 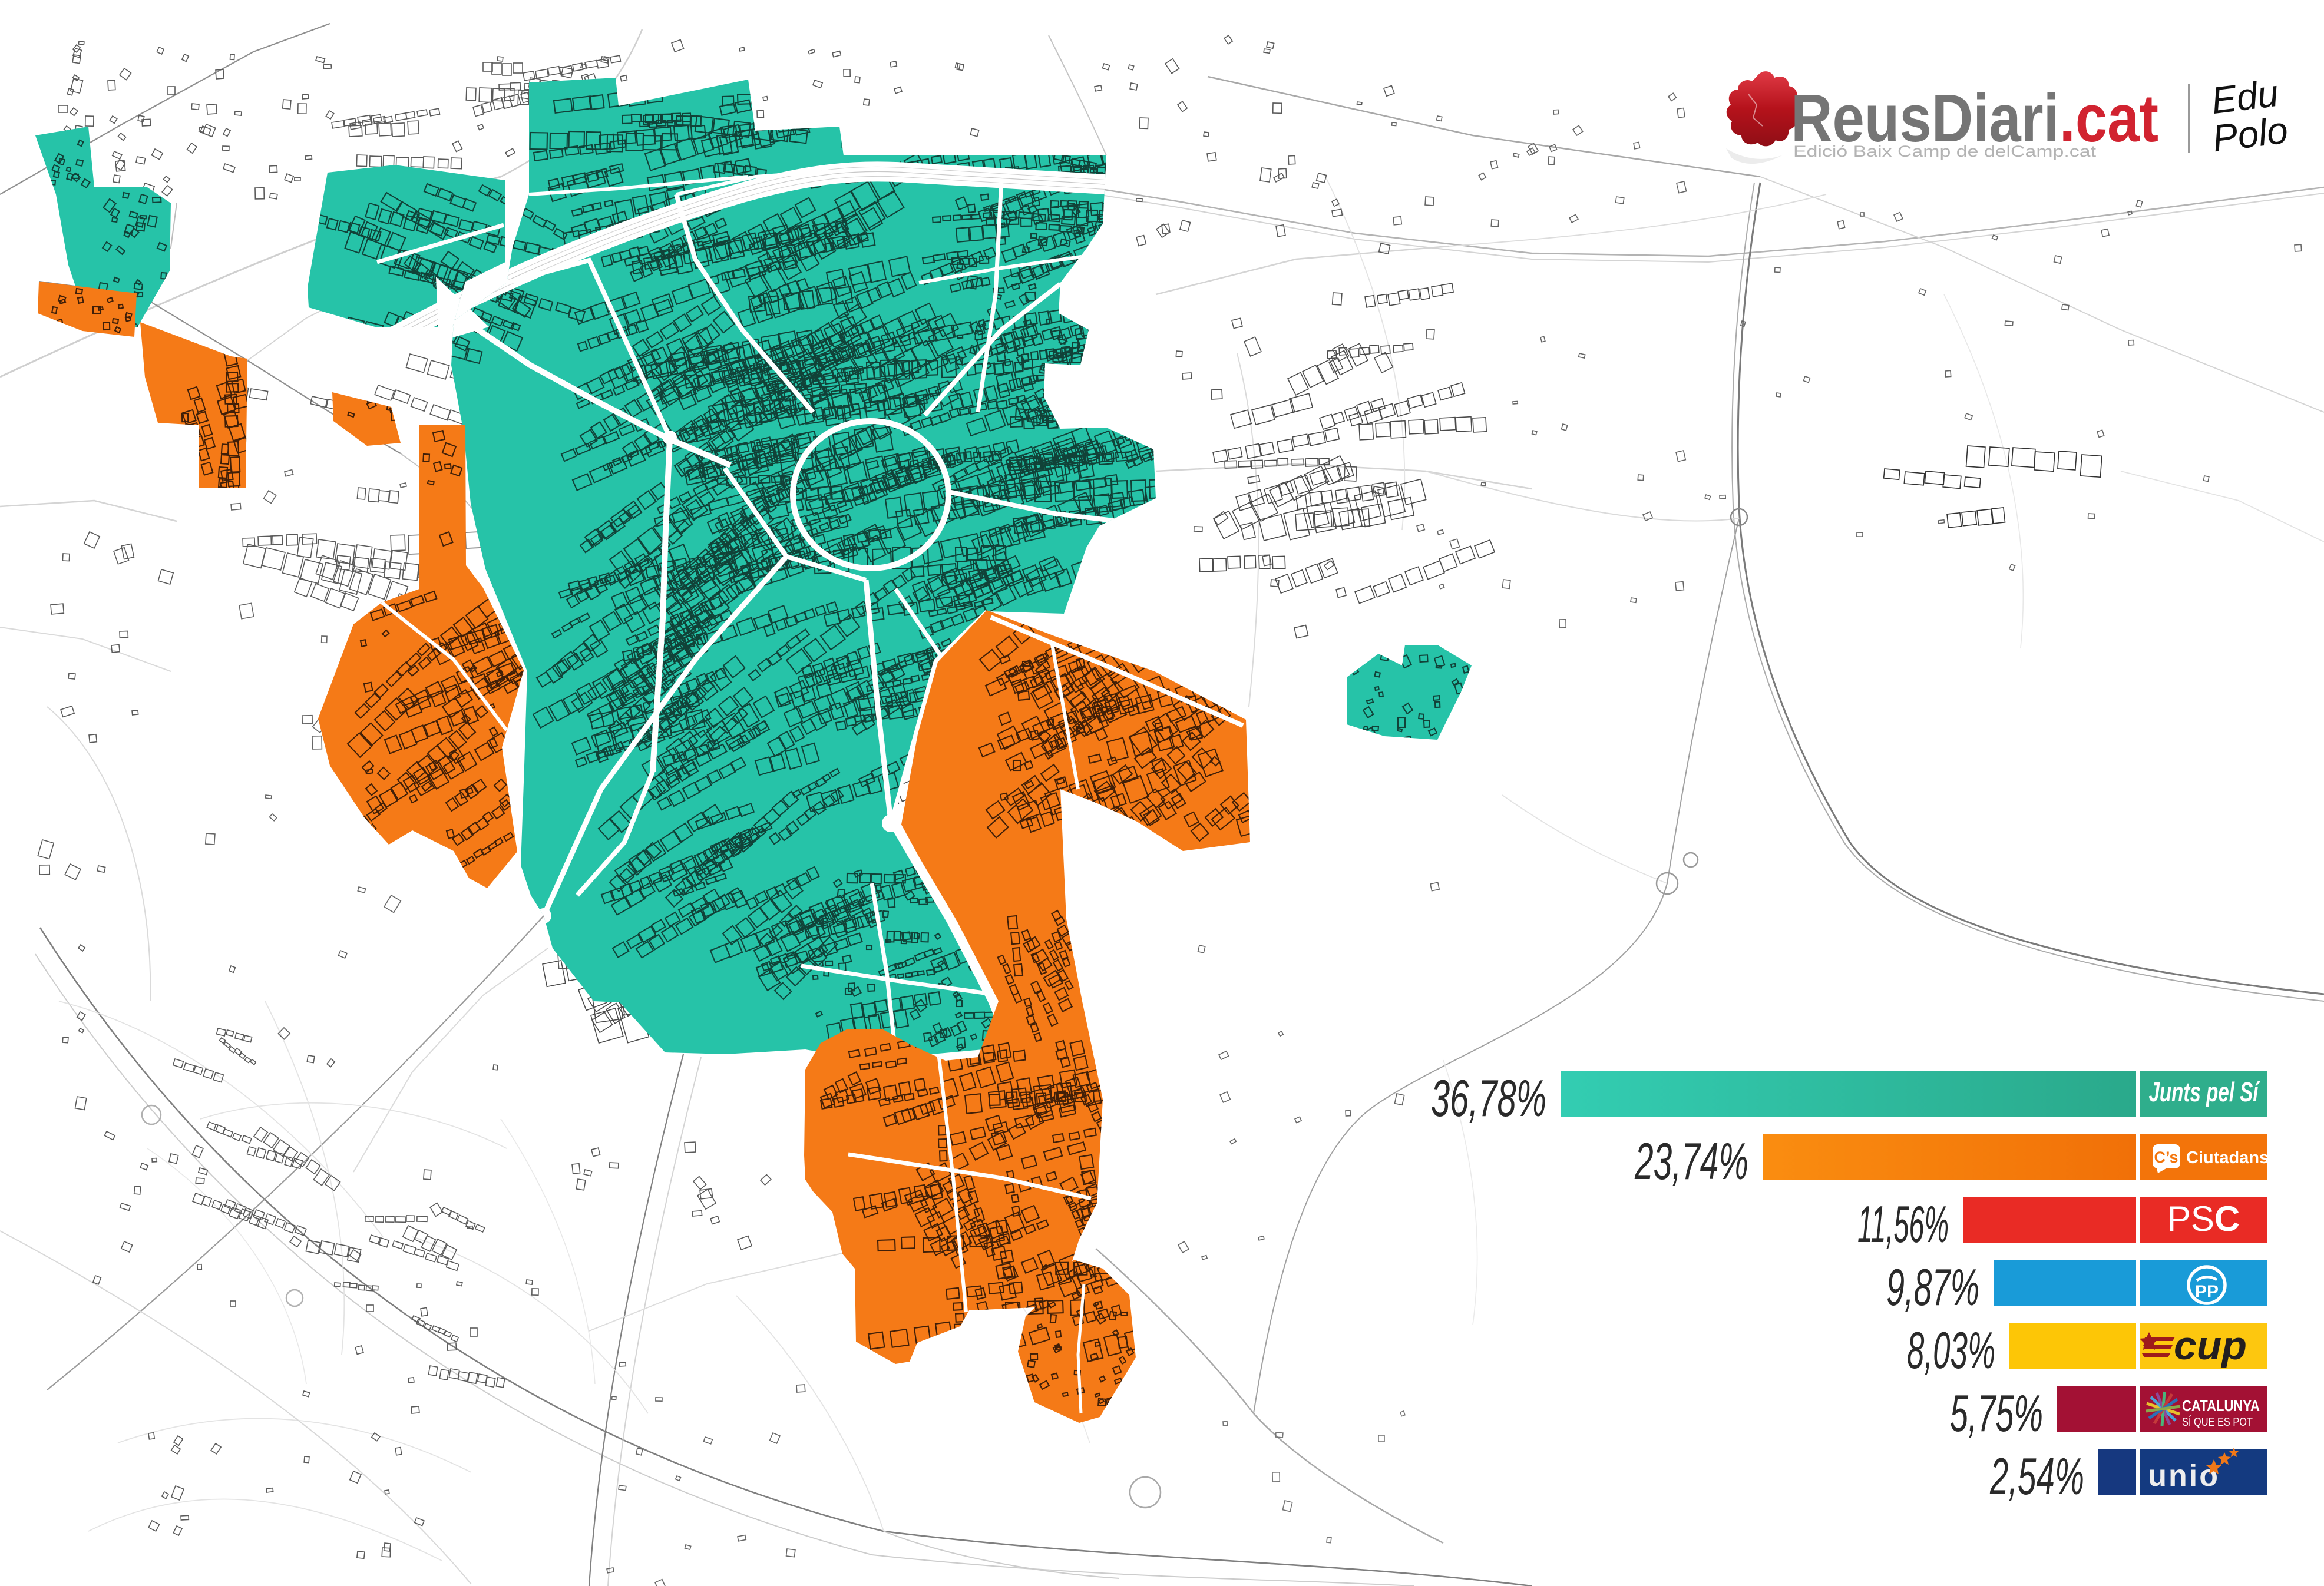 What do you see at coordinates (1945, 151) in the screenshot?
I see `svg-text:Edició Baix Camp de delCamp.ca: Edició Baix Camp de delCamp.cat` at bounding box center [1945, 151].